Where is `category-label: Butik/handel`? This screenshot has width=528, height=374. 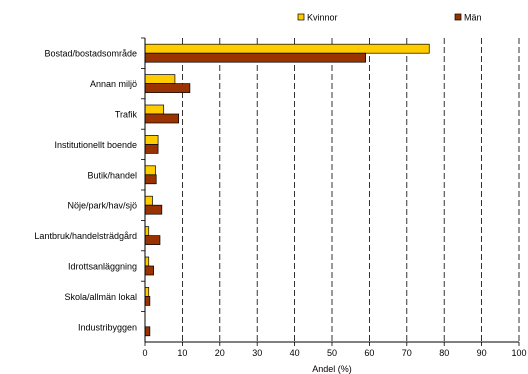 category-label: Butik/handel is located at coordinates (112, 175).